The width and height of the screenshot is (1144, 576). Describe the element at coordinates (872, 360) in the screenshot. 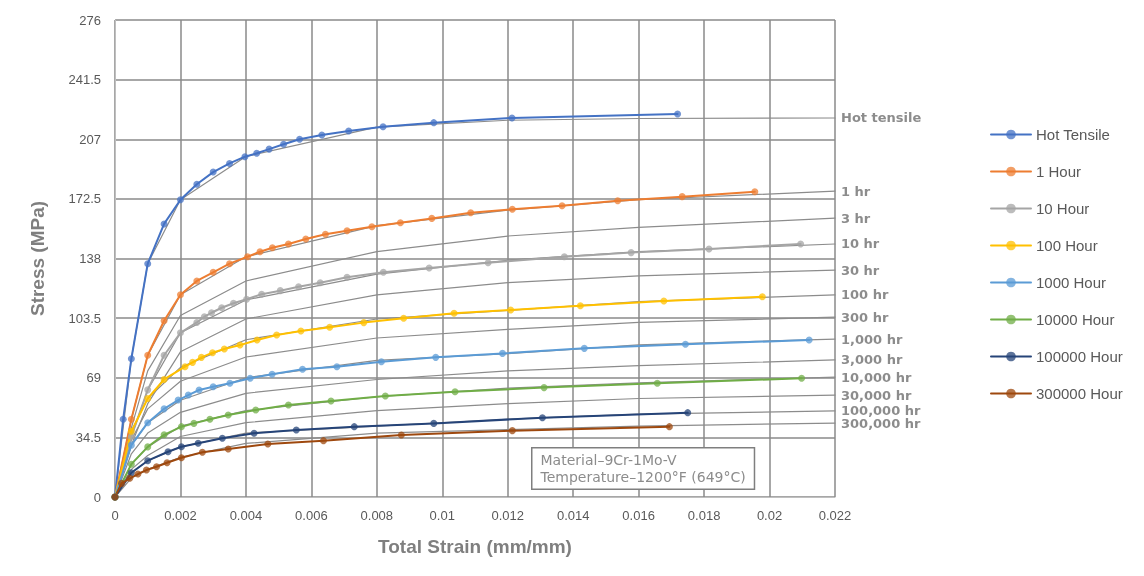

I see `series-label: 3,000 hr` at that location.